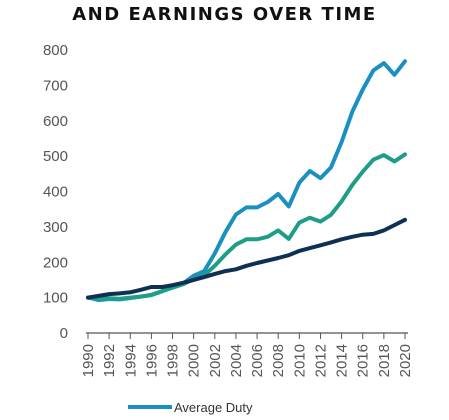 The width and height of the screenshot is (449, 420). What do you see at coordinates (55, 262) in the screenshot?
I see `y-tick-label: 200` at bounding box center [55, 262].